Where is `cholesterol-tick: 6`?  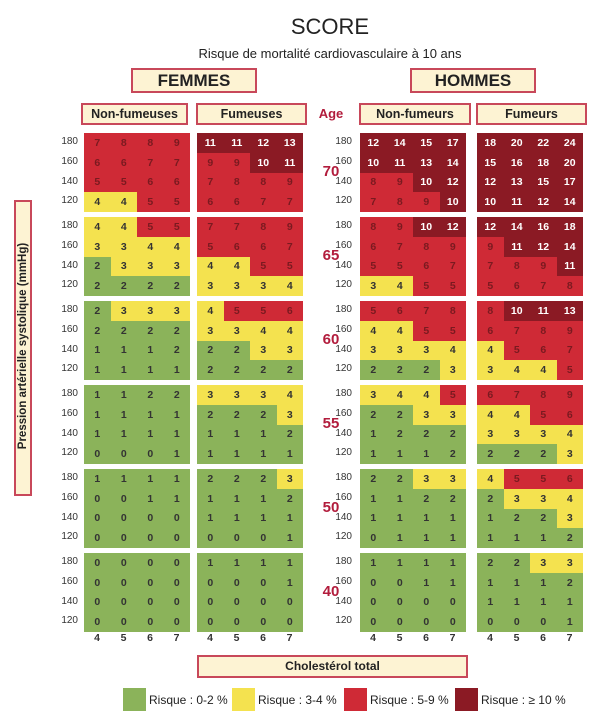 cholesterol-tick: 6 is located at coordinates (150, 638).